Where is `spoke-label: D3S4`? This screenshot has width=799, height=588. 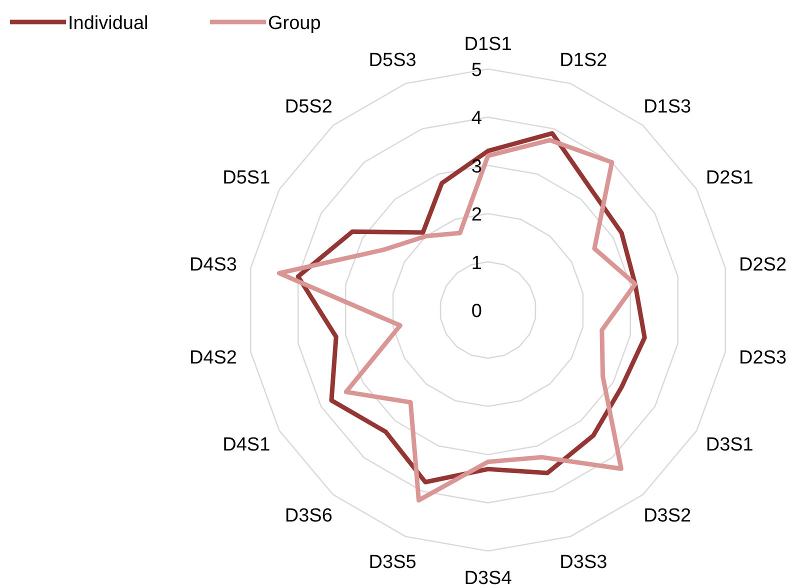
spoke-label: D3S4 is located at coordinates (488, 578).